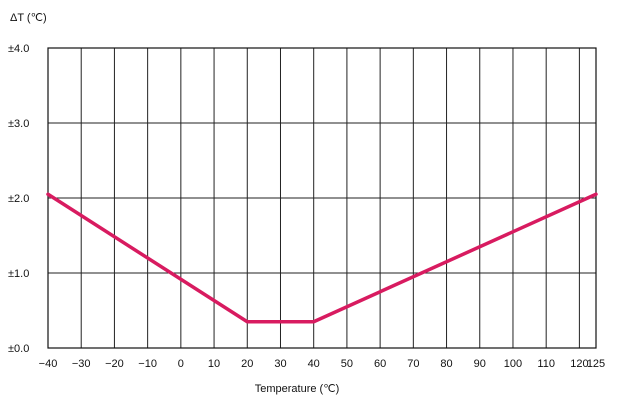 This screenshot has width=618, height=400. Describe the element at coordinates (181, 364) in the screenshot. I see `x-tick-label: 0` at that location.